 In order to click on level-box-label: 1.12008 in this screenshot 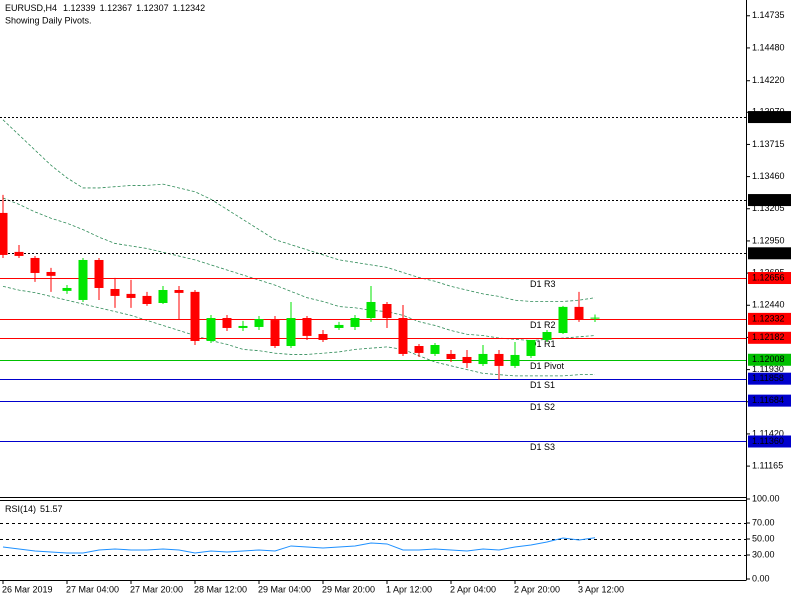, I will do `click(768, 359)`.